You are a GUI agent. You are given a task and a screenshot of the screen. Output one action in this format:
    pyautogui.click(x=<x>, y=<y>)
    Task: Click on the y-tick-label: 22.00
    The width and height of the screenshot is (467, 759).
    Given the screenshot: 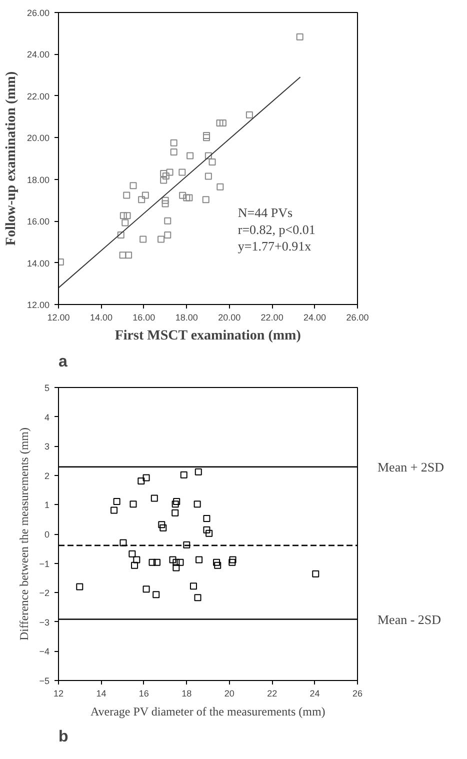 What is the action you would take?
    pyautogui.click(x=38, y=96)
    